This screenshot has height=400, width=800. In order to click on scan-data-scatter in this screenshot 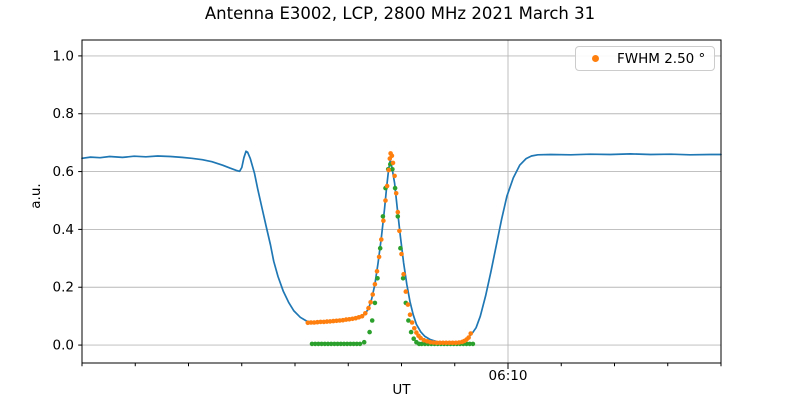, I will do `click(389, 248)`.